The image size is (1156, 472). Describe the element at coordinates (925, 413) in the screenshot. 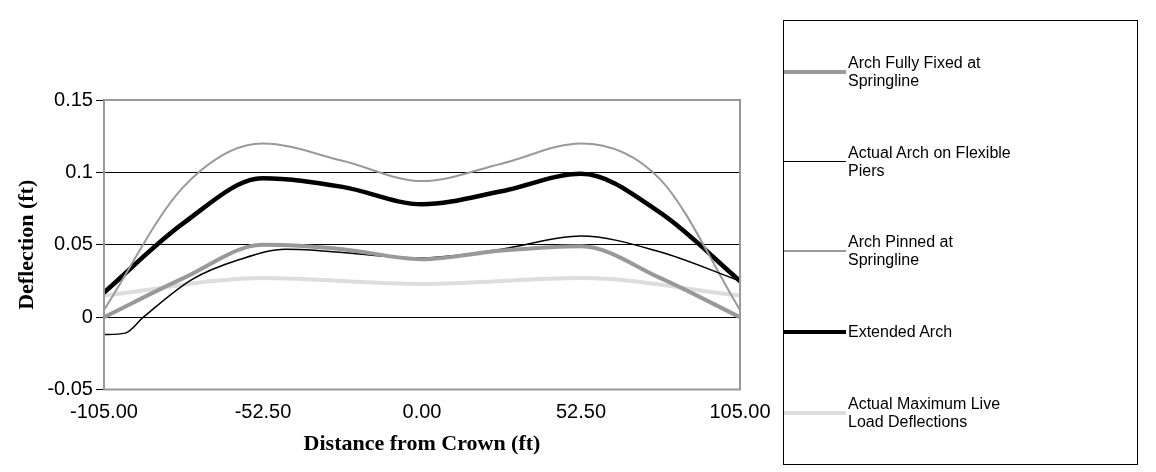

I see `legend-label: Actual Maximum Live Load Deflections` at that location.